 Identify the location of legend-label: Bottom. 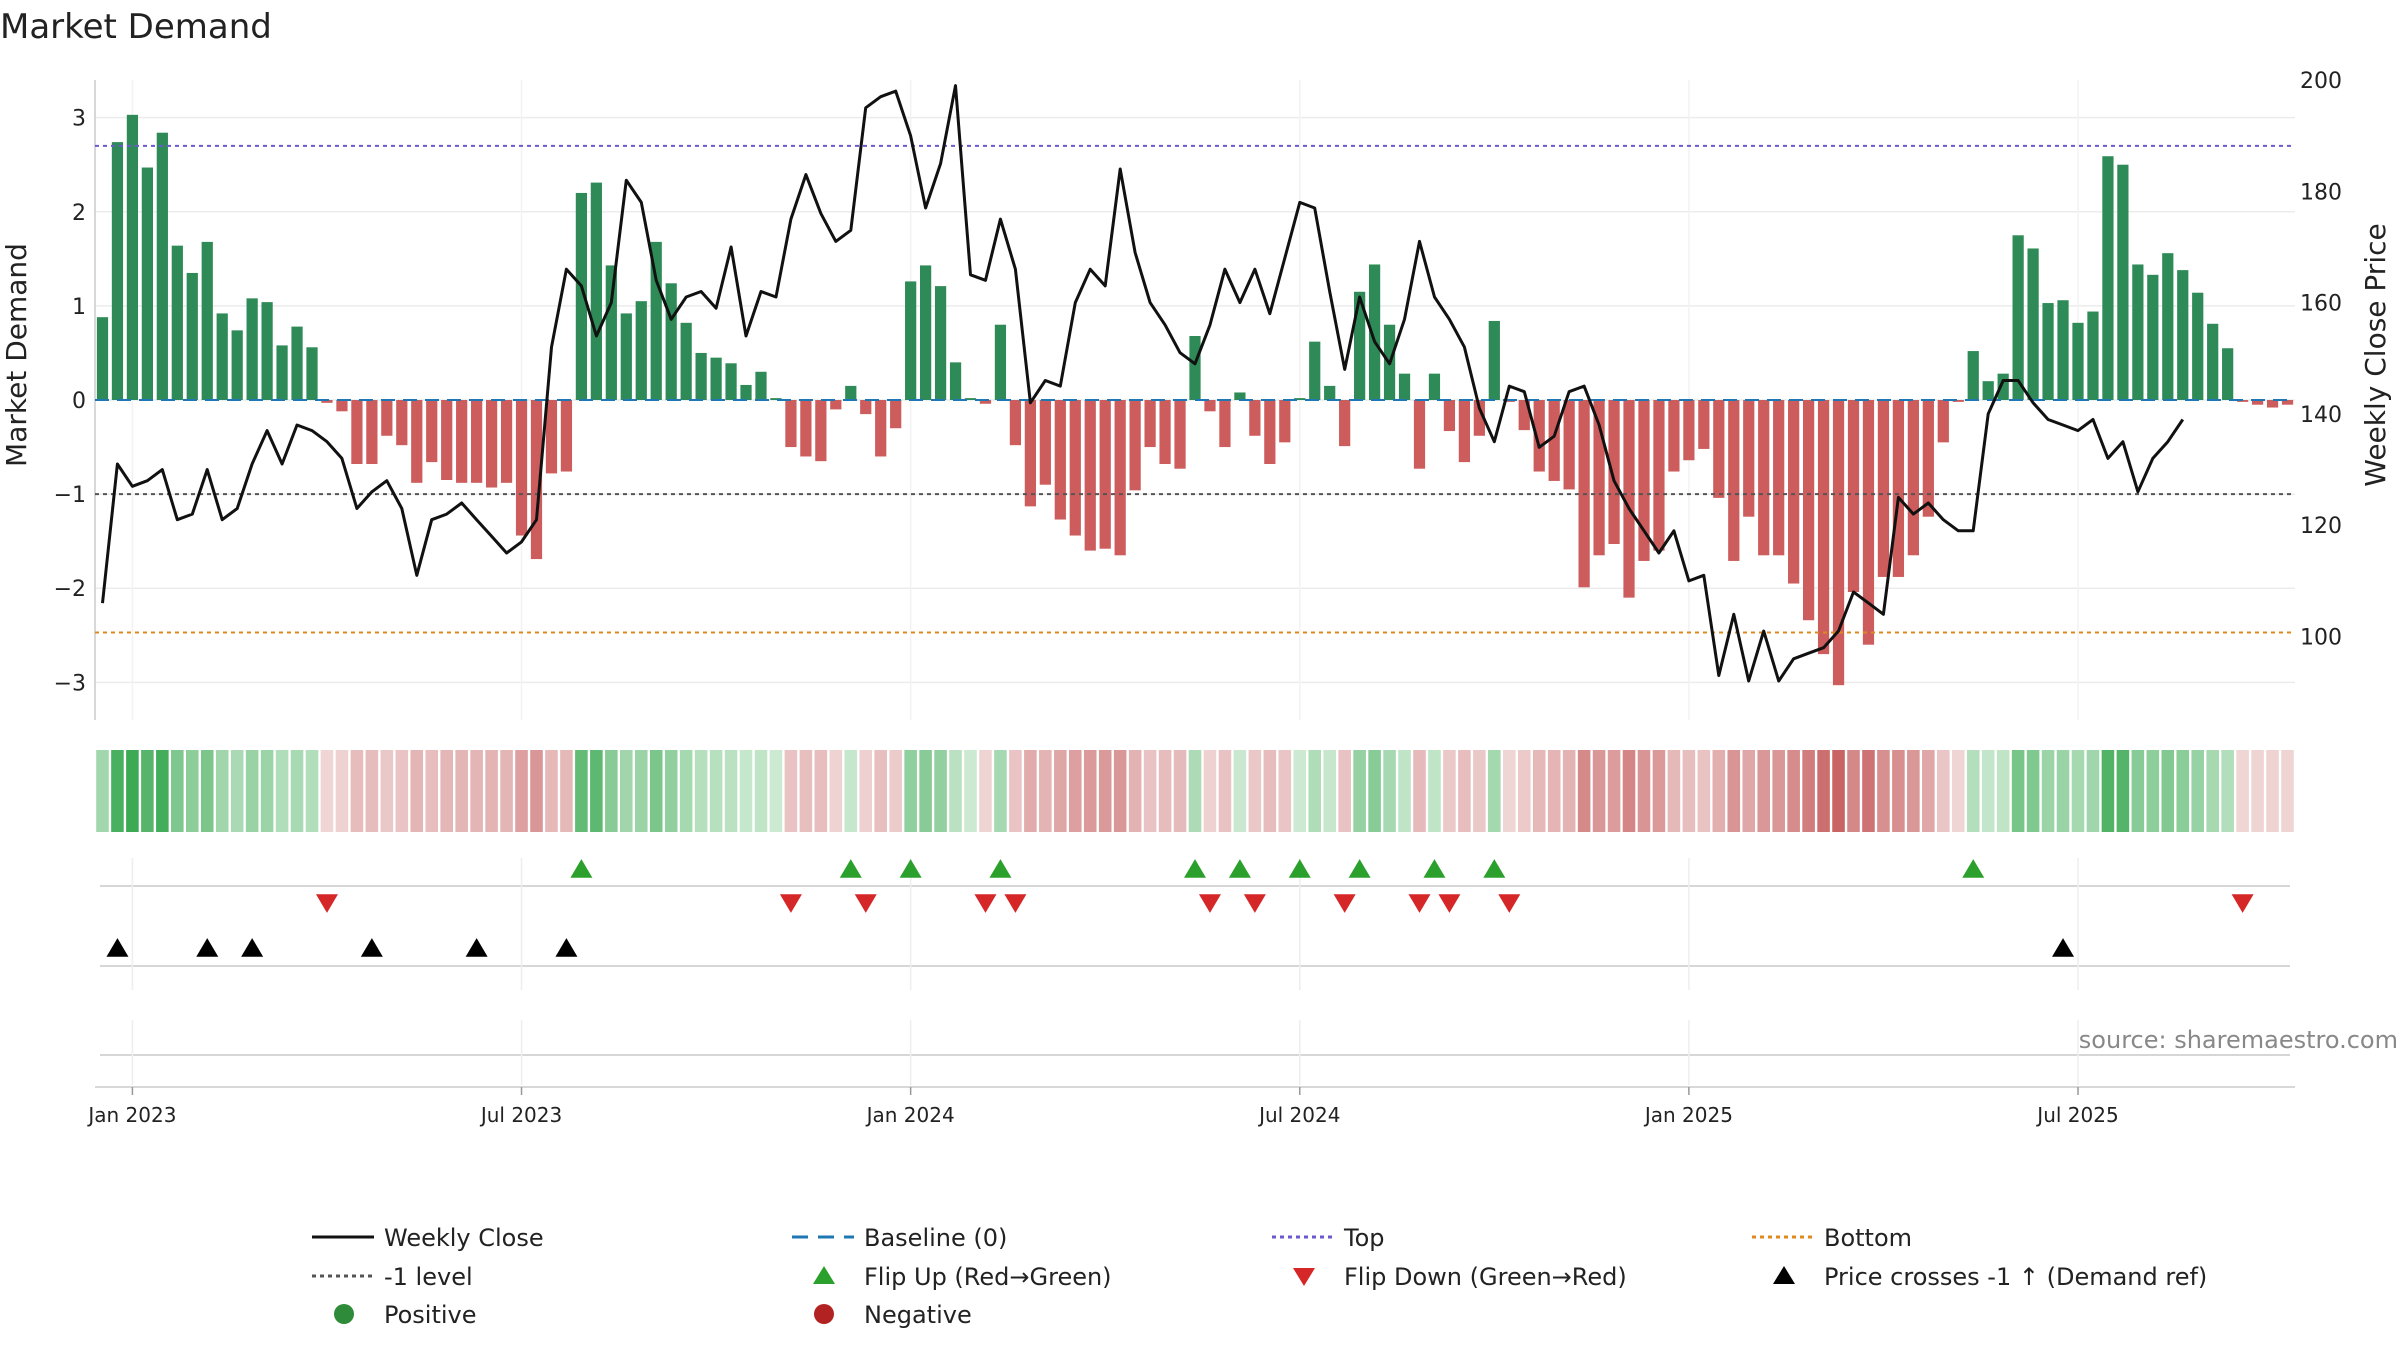
(1868, 1238).